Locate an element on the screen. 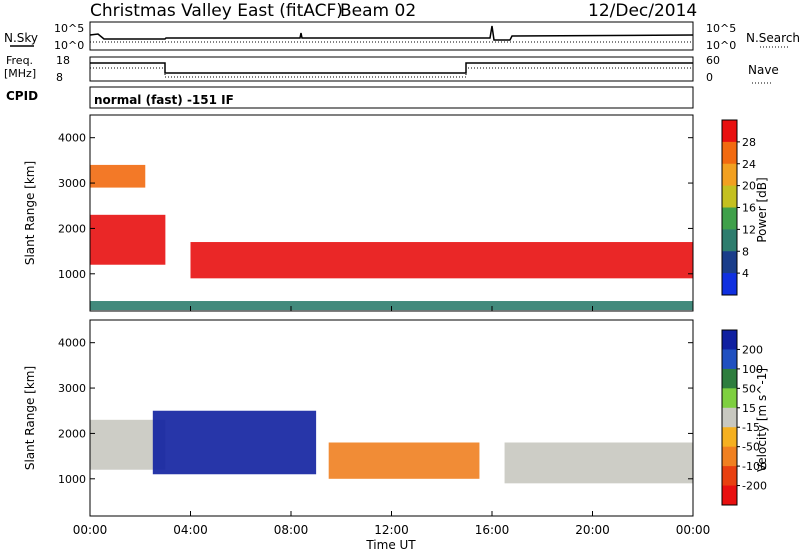 The width and height of the screenshot is (800, 554). freq-tick-bottom: 8 is located at coordinates (59, 77).